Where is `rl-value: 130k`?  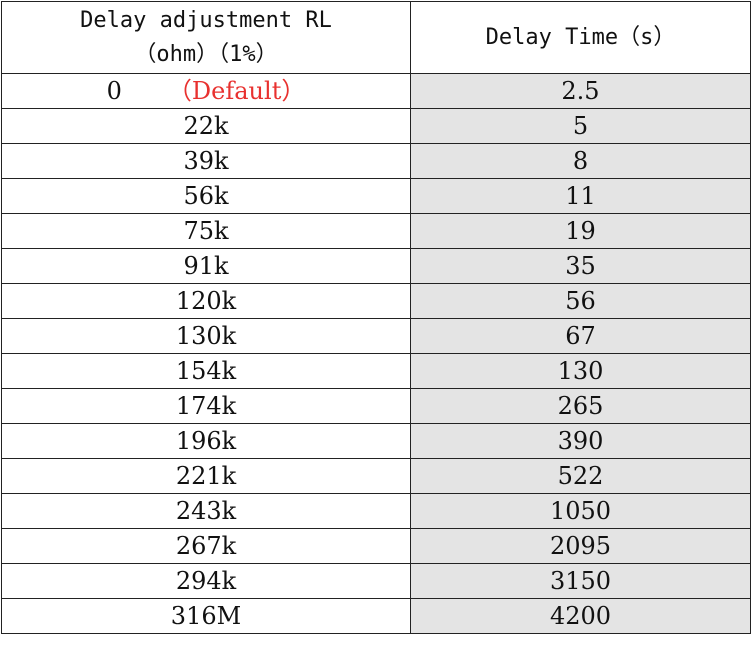 rl-value: 130k is located at coordinates (206, 336).